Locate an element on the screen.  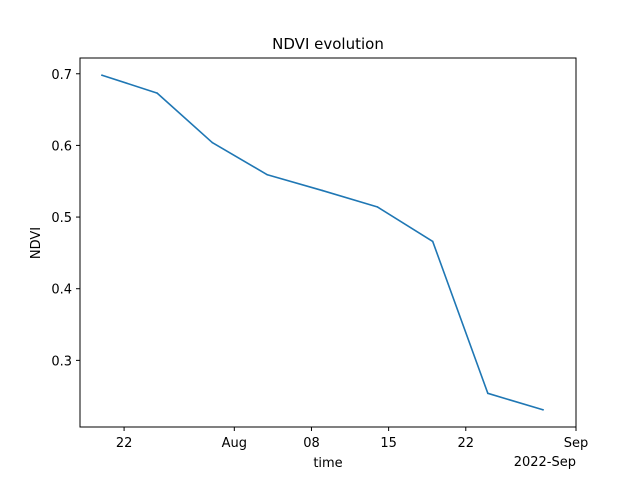
chart-title: NDVI evolution is located at coordinates (328, 44).